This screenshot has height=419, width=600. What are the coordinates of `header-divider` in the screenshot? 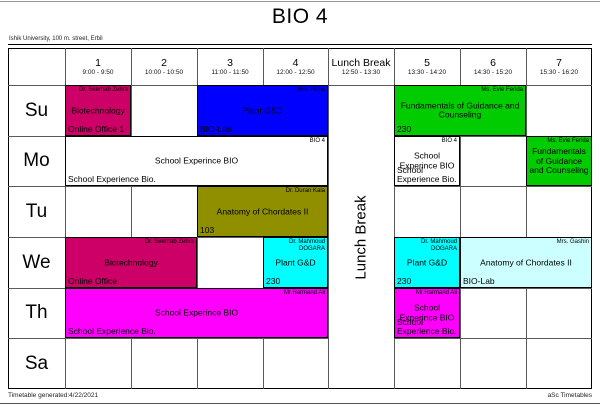 It's located at (300, 44).